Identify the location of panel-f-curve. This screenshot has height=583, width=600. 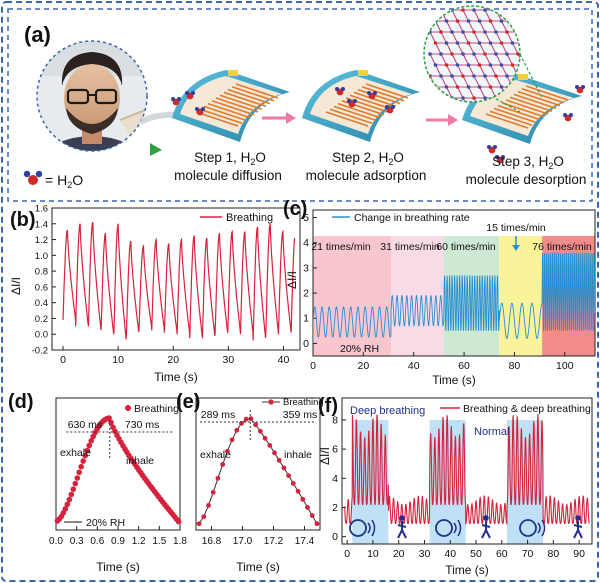
(467, 469).